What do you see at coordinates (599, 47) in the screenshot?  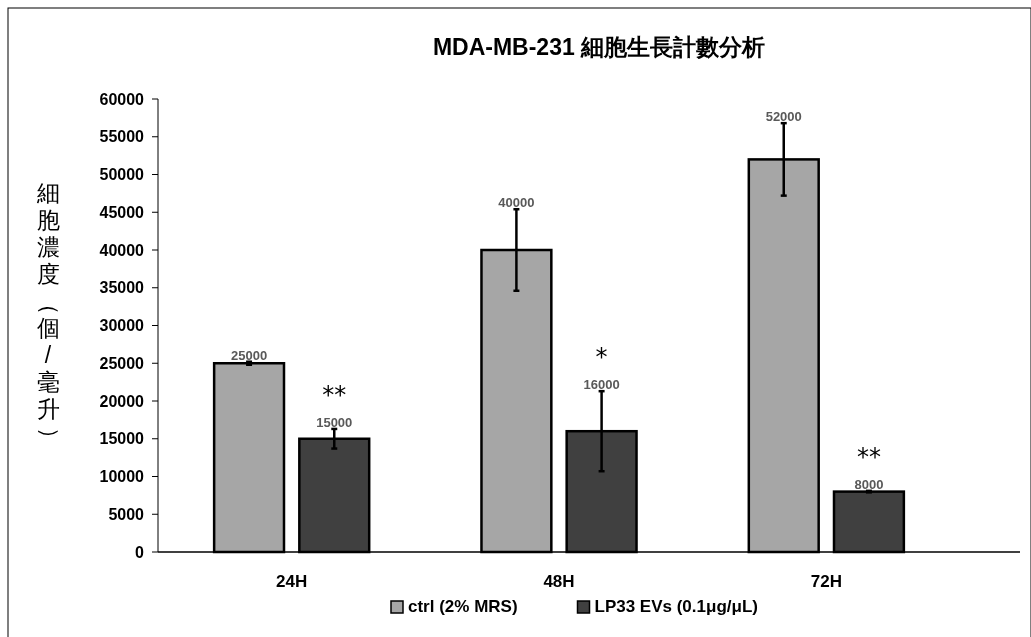 I see `chart-title: MDA-MB-231 細胞生長計數分析` at bounding box center [599, 47].